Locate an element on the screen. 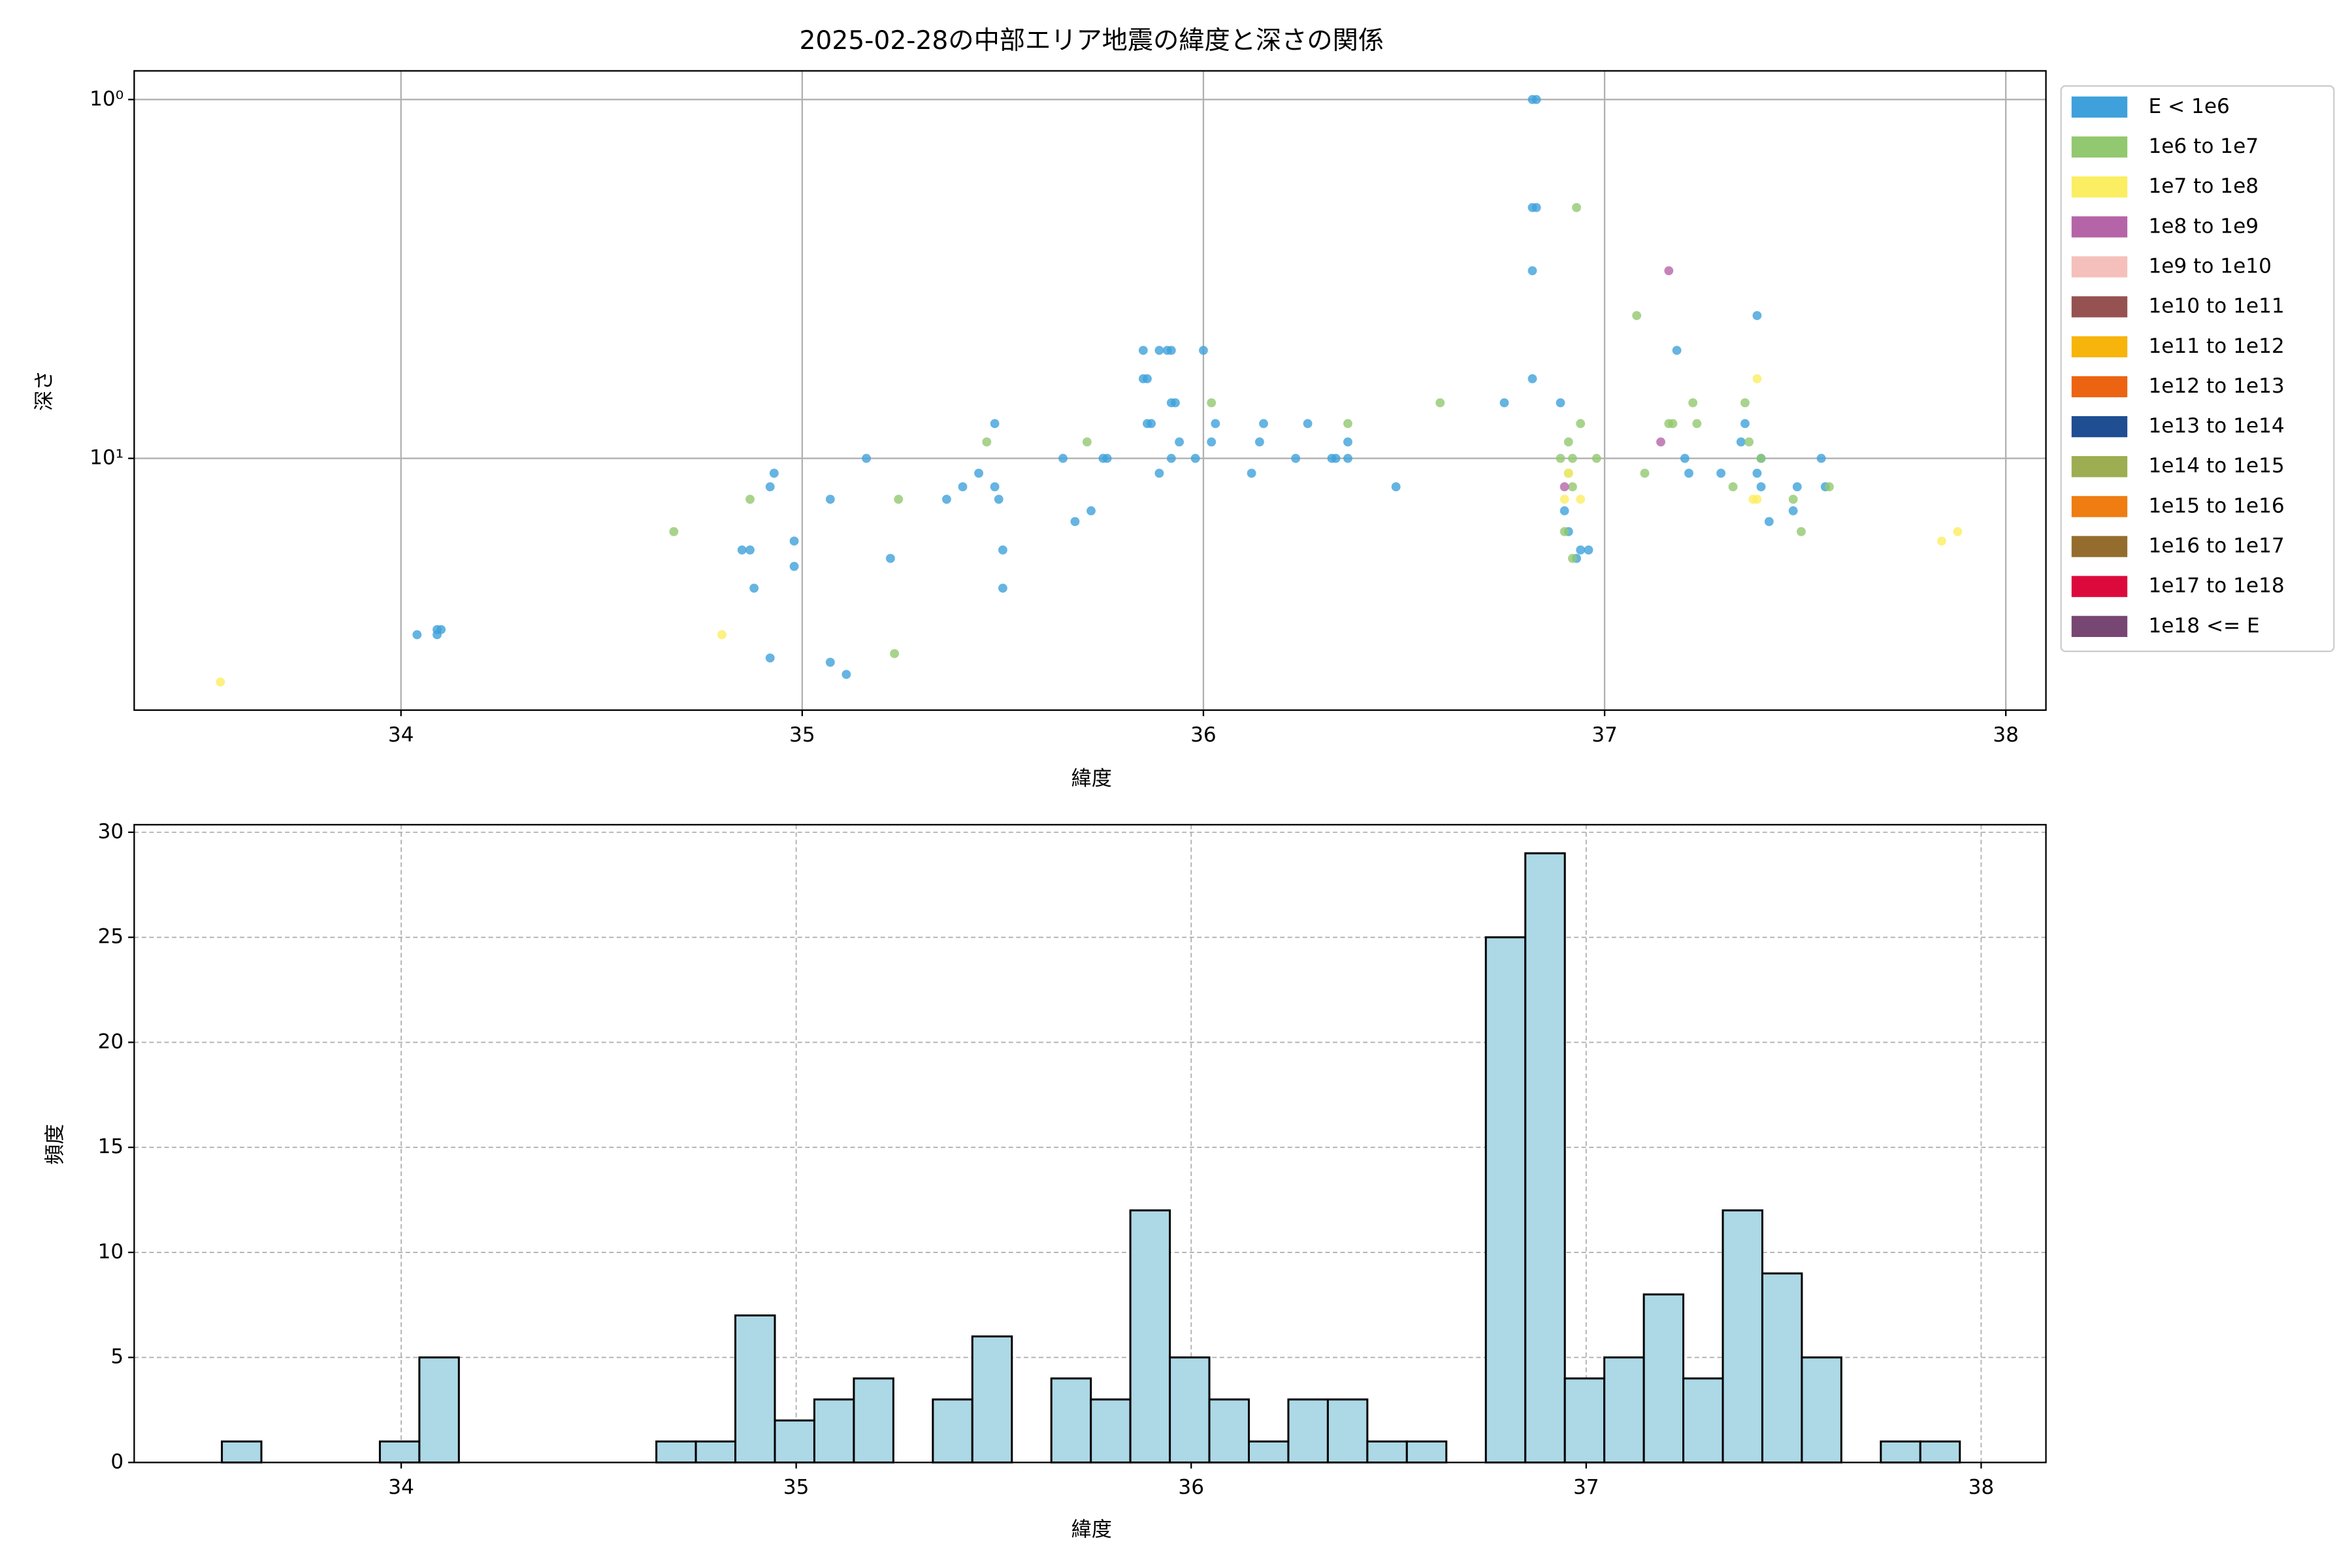  legend-label: 1e10 to 1e11 is located at coordinates (2216, 306).